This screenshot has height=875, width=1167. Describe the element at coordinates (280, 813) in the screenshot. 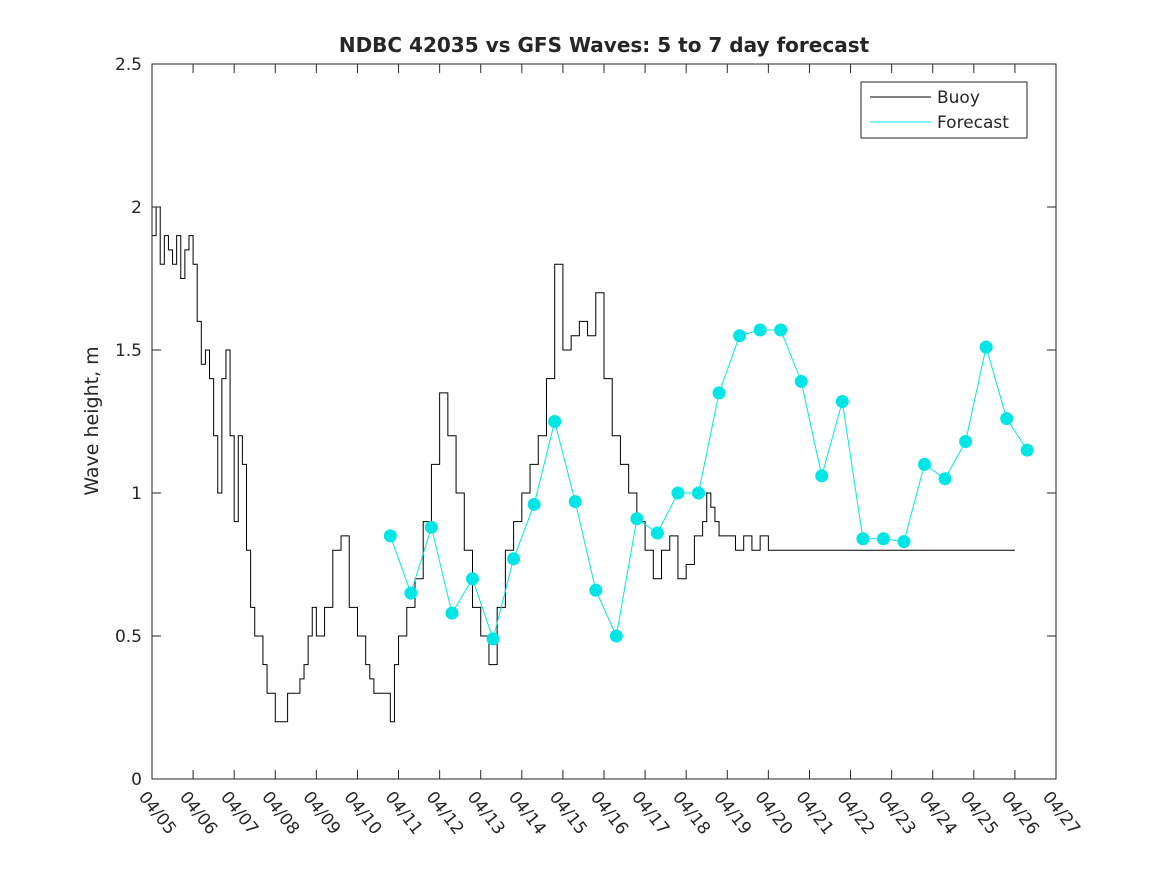

I see `x-tick-label: 04/08` at that location.